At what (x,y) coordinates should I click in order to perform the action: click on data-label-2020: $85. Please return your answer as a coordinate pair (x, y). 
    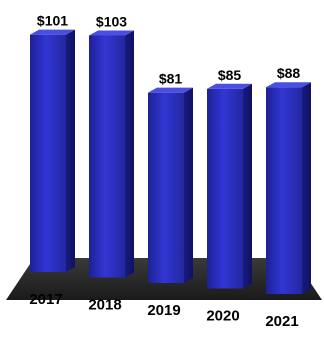
    Looking at the image, I should click on (230, 75).